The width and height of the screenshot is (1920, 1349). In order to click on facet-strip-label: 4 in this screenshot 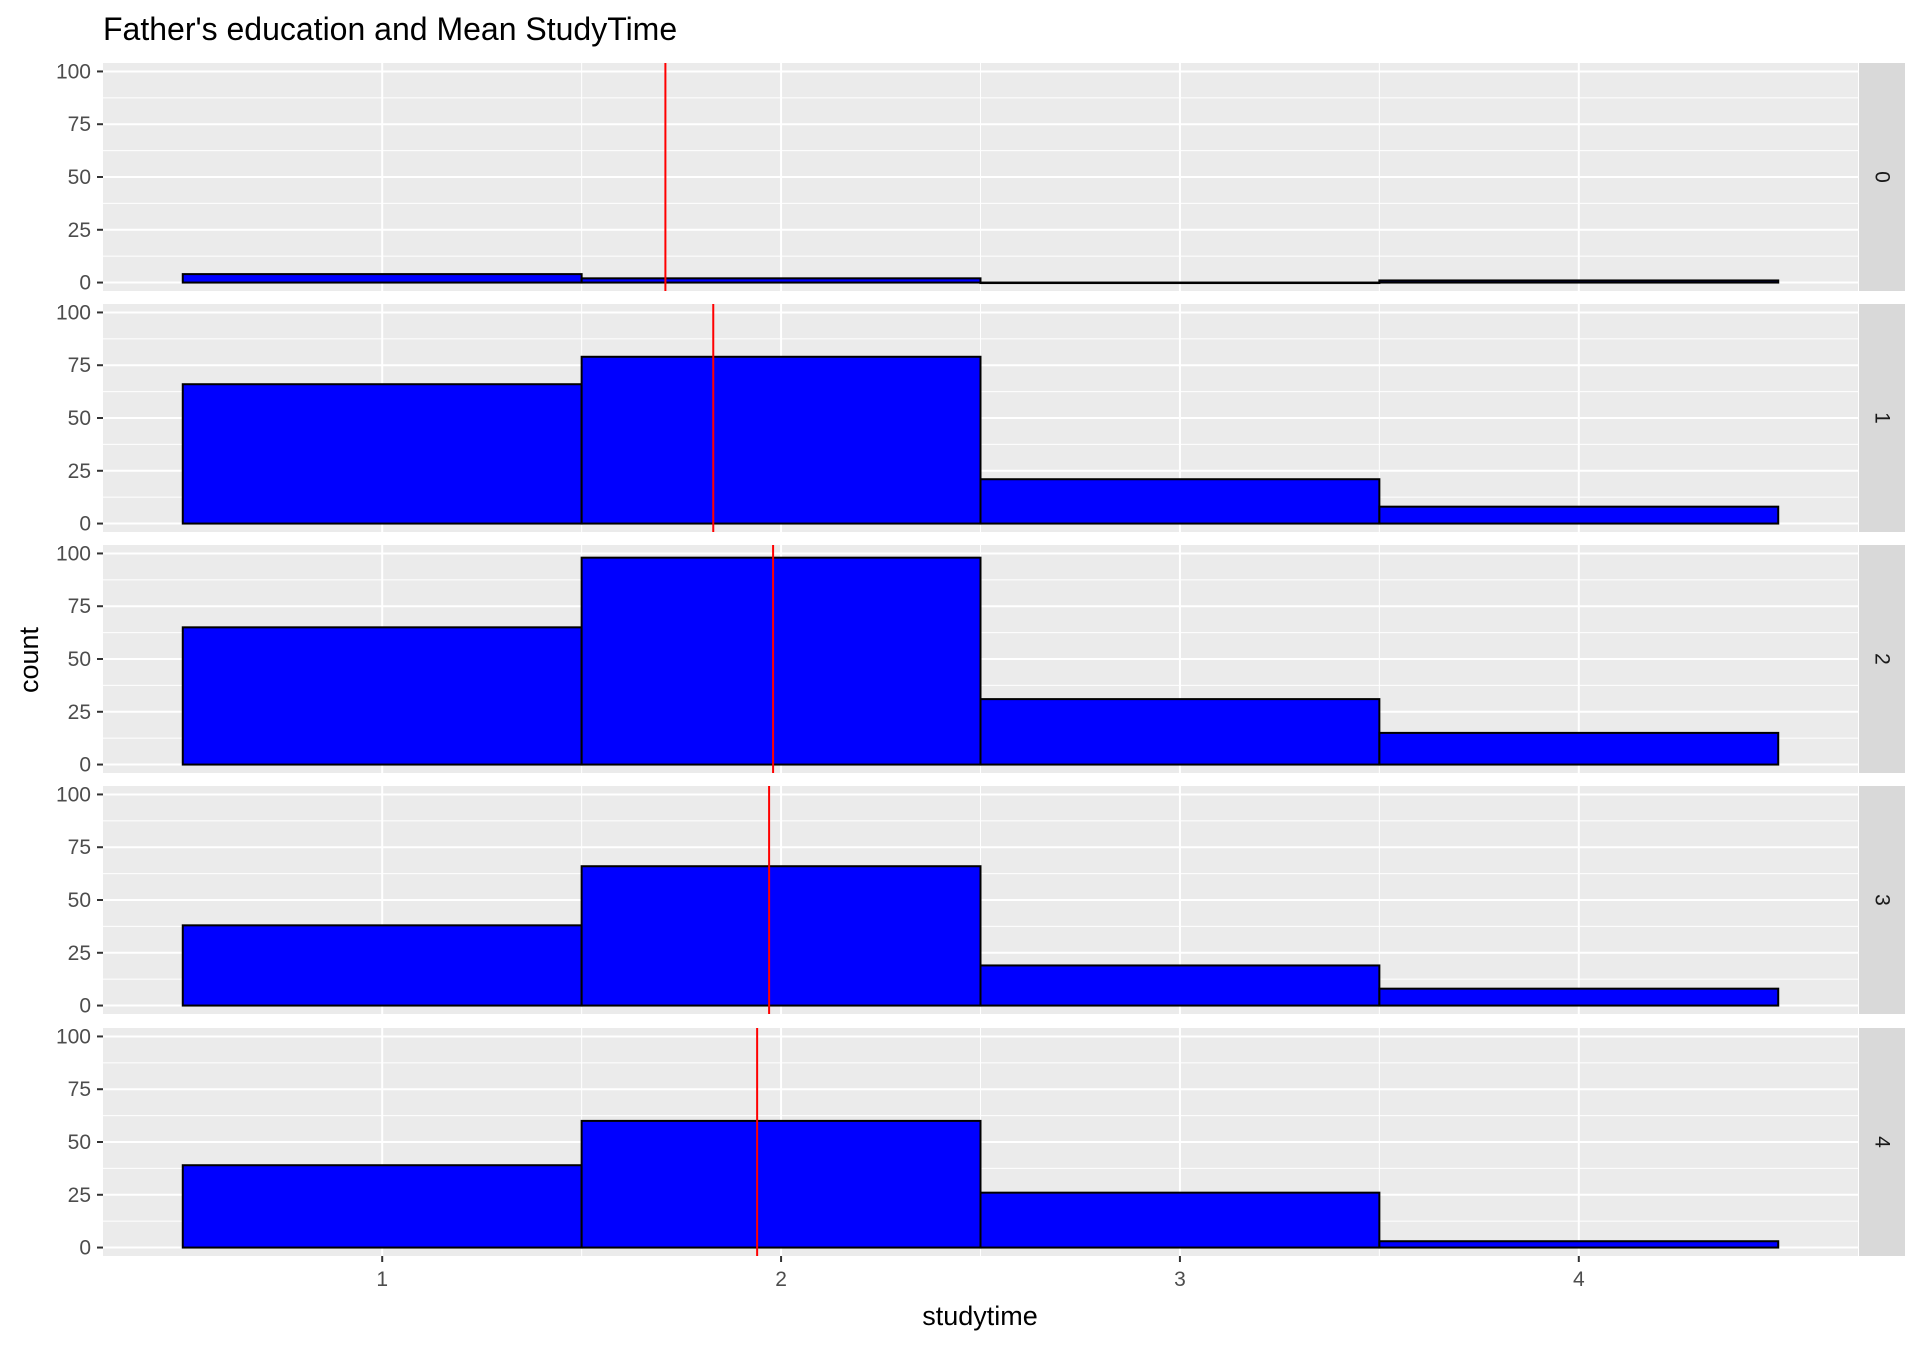, I will do `click(1882, 1142)`.